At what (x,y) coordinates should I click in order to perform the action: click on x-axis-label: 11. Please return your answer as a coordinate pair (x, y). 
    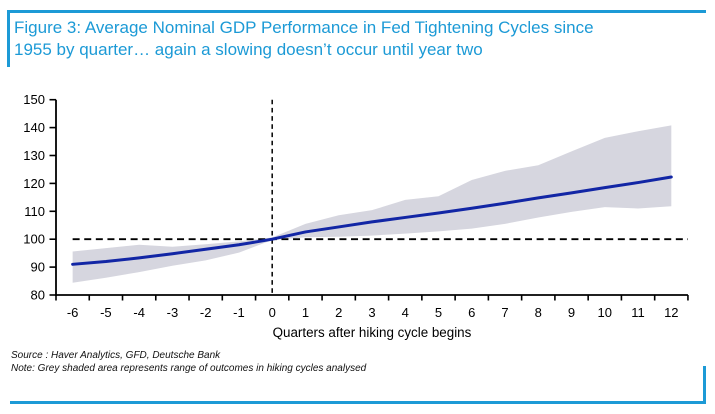
    Looking at the image, I should click on (638, 312).